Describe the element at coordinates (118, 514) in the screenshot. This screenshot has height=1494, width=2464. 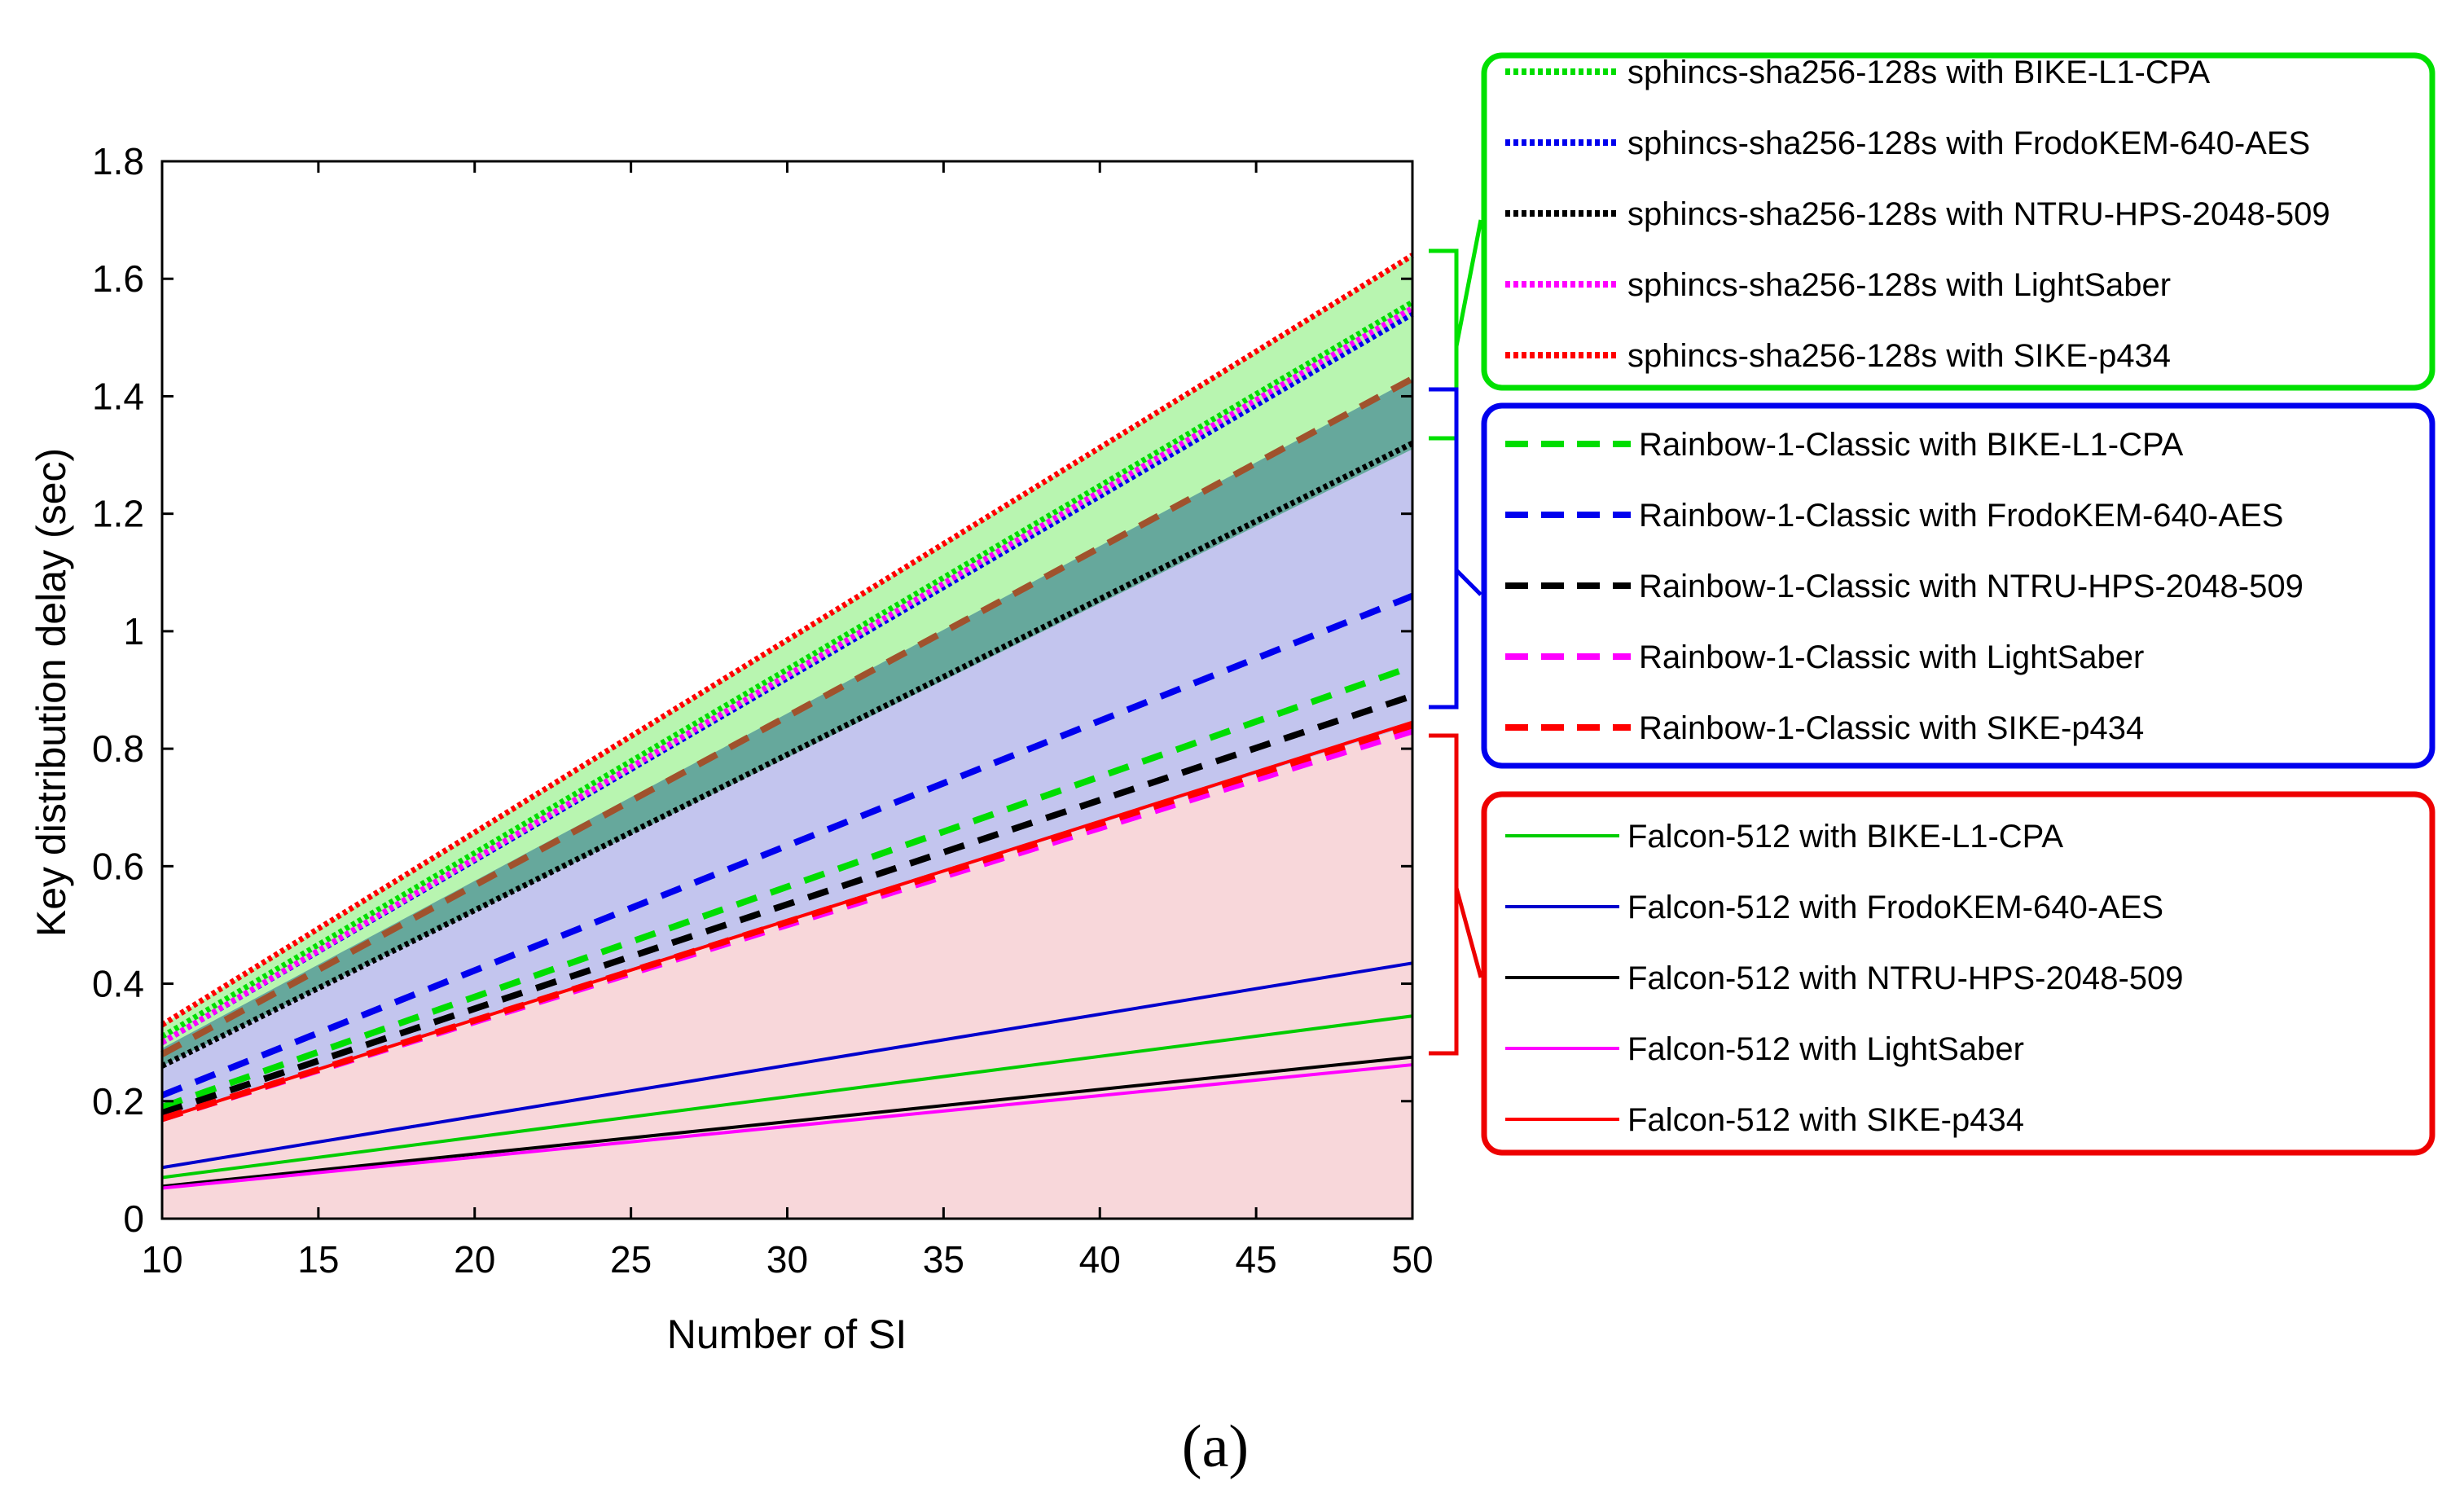
I see `y-tick-label: 1.2` at that location.